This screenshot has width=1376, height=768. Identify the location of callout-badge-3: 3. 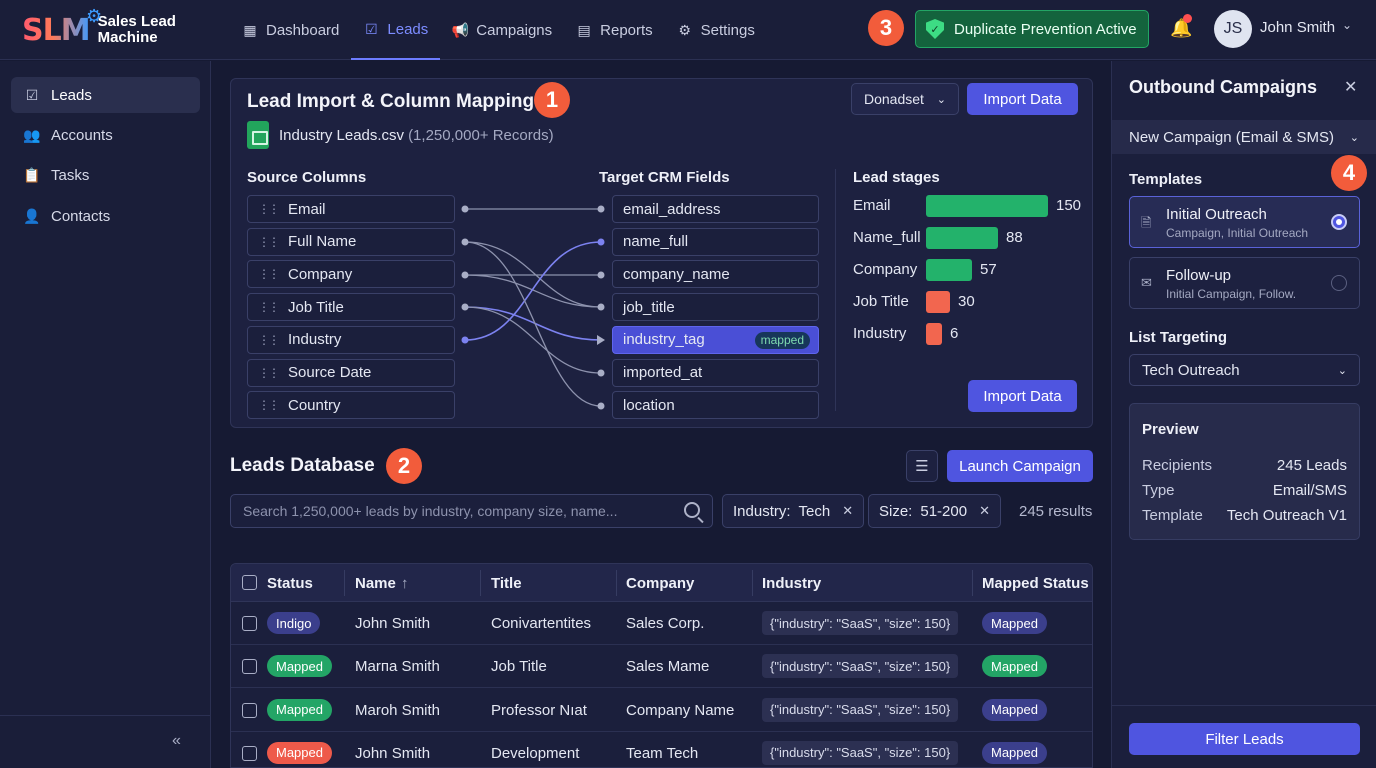
(886, 28).